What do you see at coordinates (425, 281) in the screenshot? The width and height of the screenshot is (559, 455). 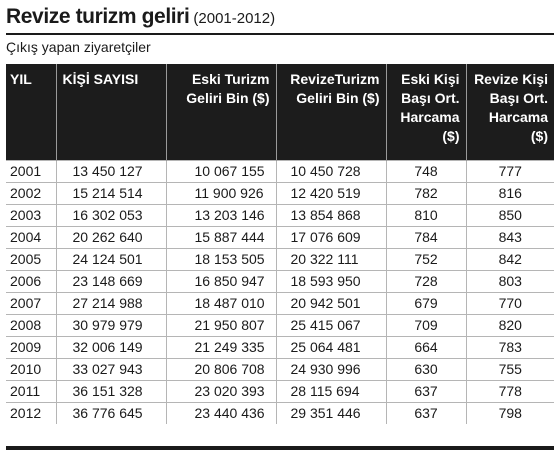 I see `cell-old-per-capita: 728` at bounding box center [425, 281].